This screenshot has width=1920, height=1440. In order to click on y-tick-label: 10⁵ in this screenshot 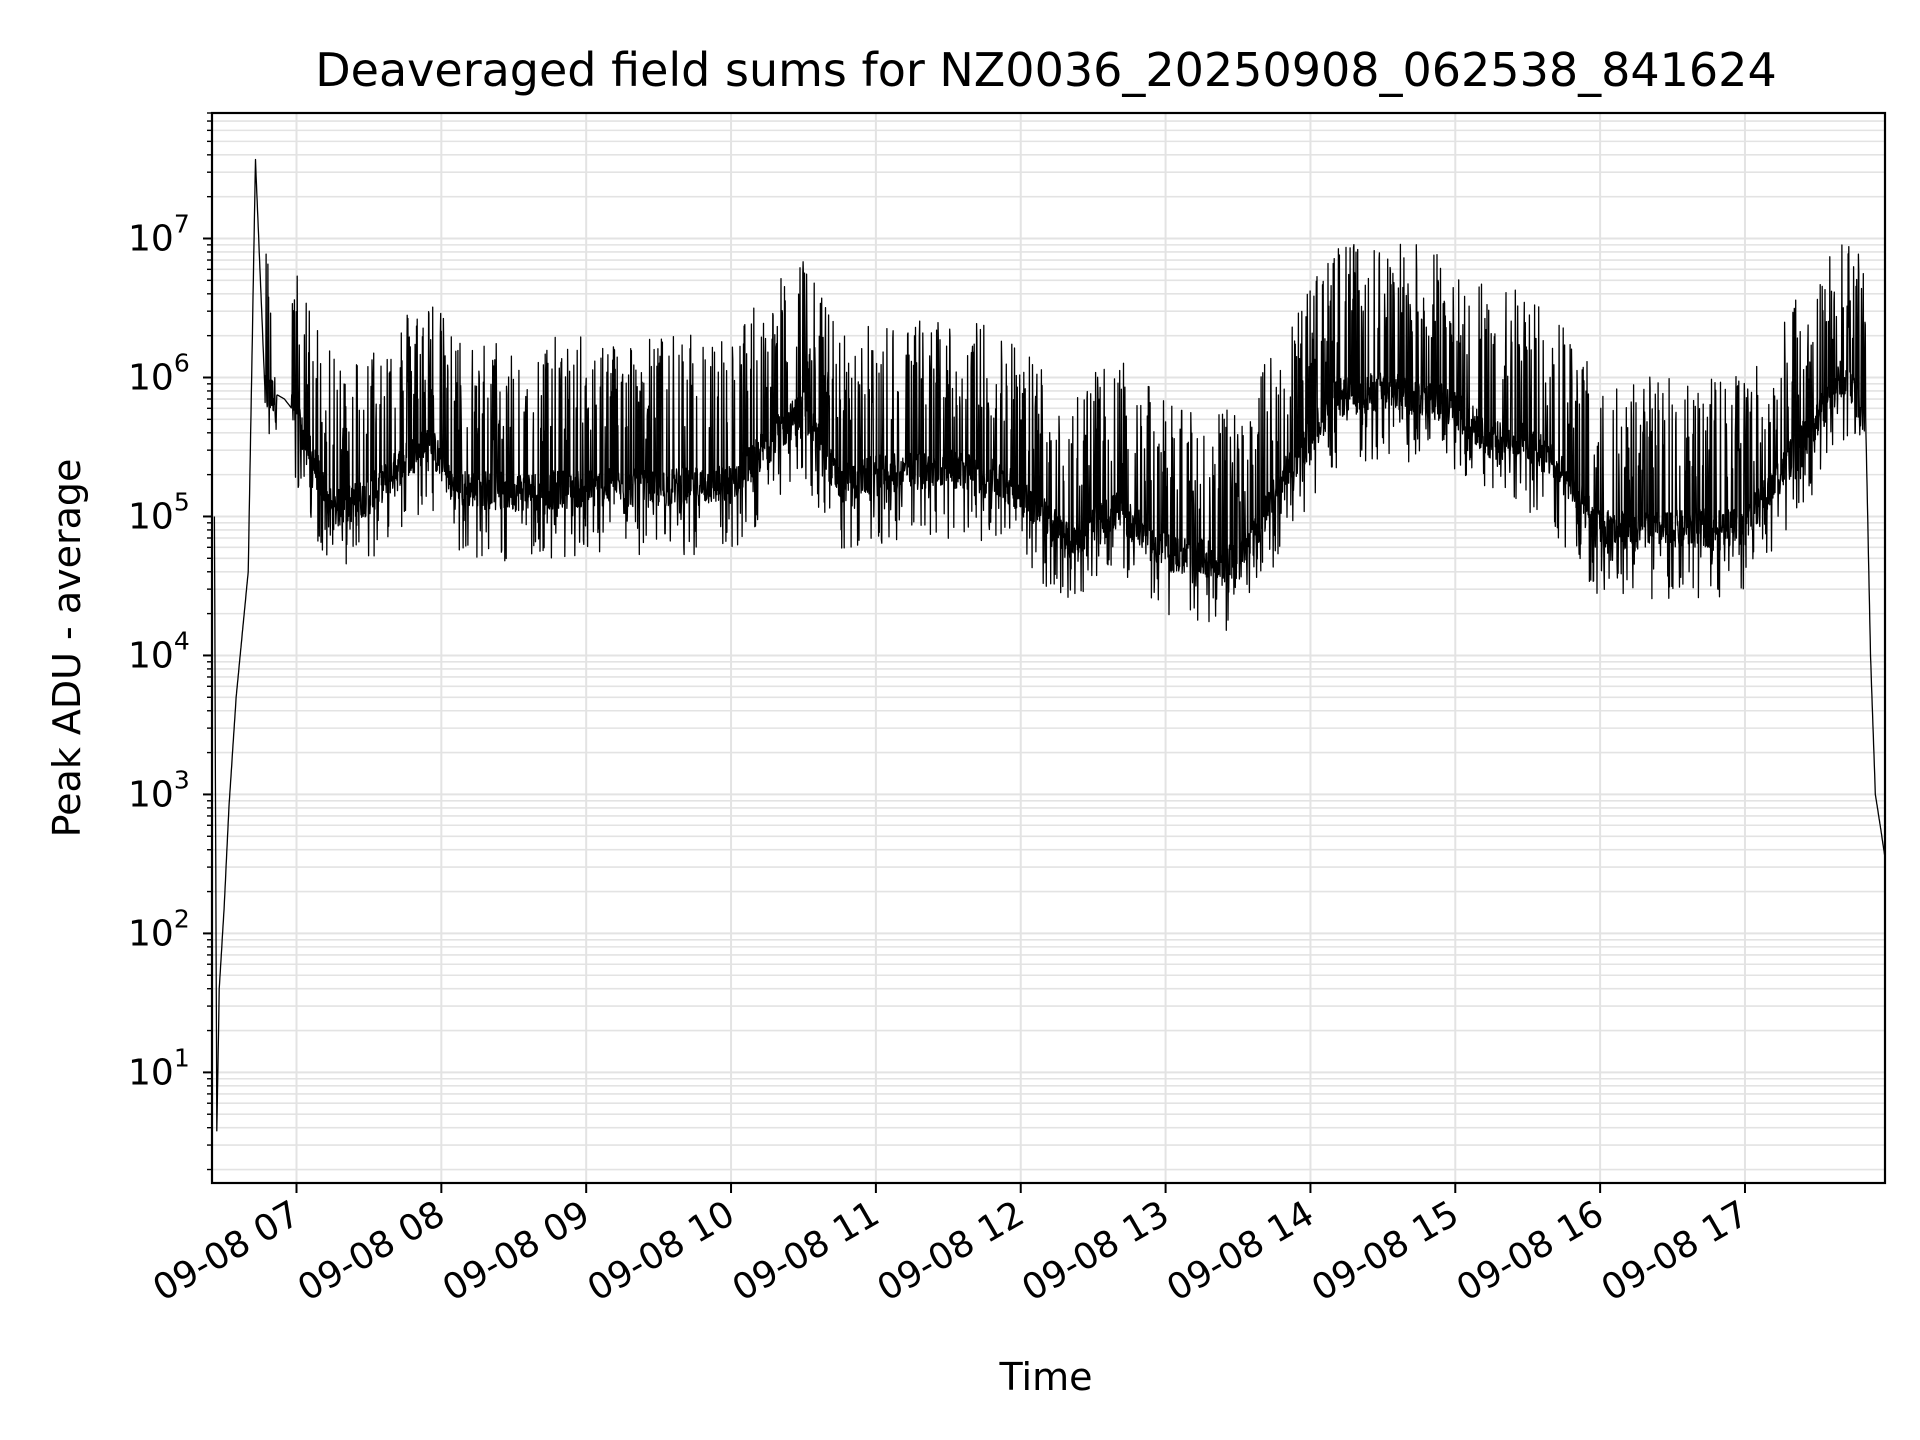, I will do `click(159, 512)`.